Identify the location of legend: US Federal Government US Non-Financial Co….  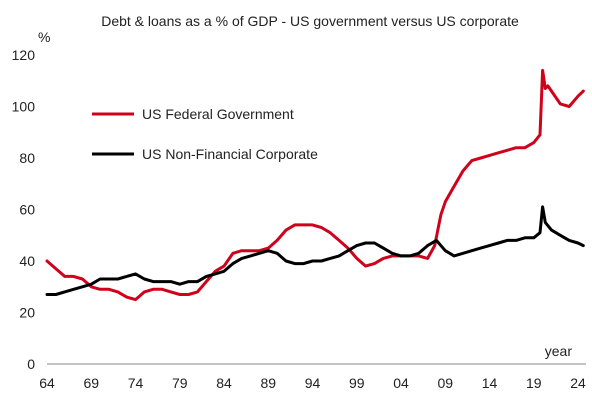
(205, 134).